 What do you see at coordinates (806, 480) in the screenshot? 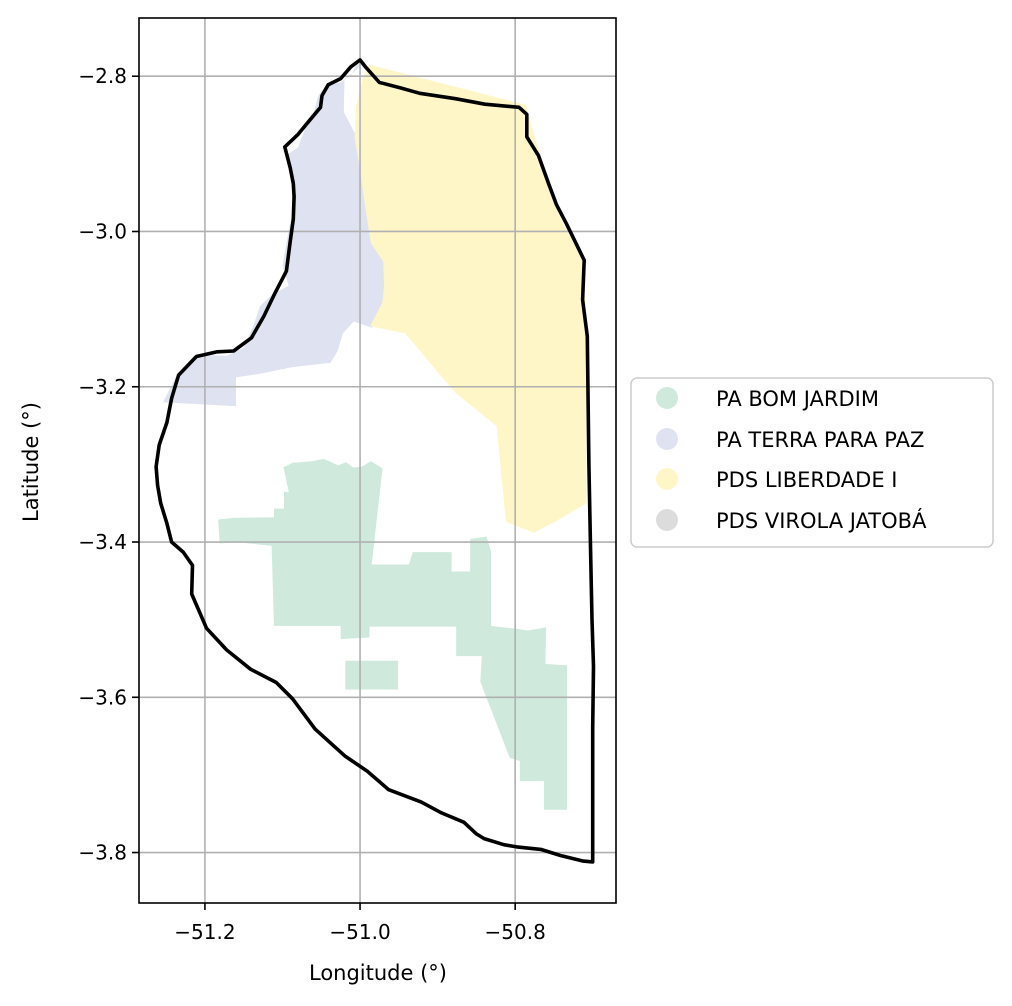
I see `legend-label-pds-liberdade-i: PDS LIBERDADE I` at bounding box center [806, 480].